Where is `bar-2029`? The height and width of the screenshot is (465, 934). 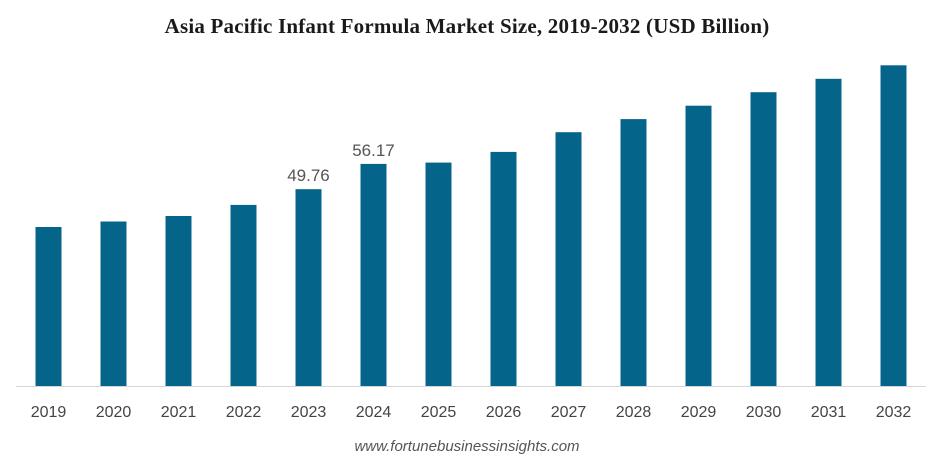 bar-2029 is located at coordinates (698, 245).